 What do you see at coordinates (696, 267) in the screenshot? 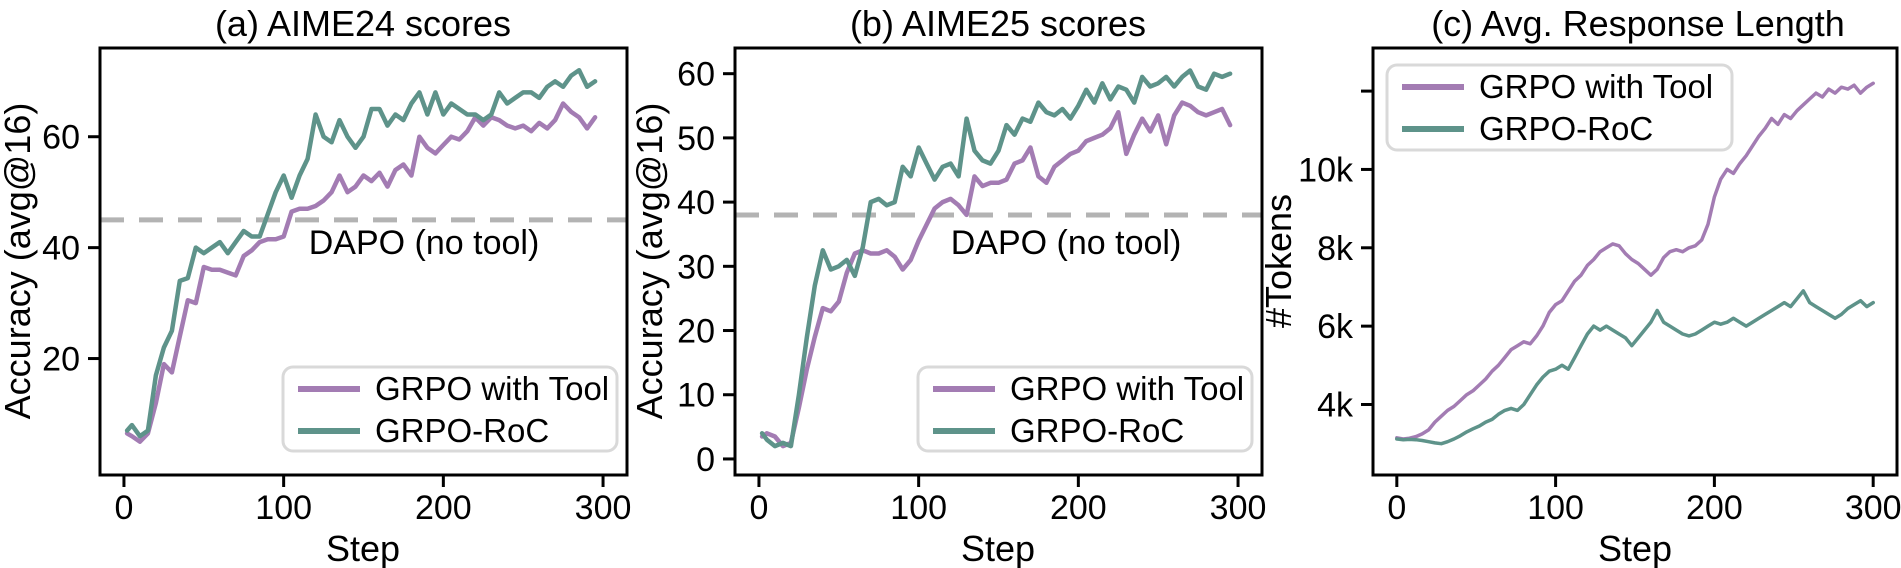
I see `y-tick-label: 30` at bounding box center [696, 267].